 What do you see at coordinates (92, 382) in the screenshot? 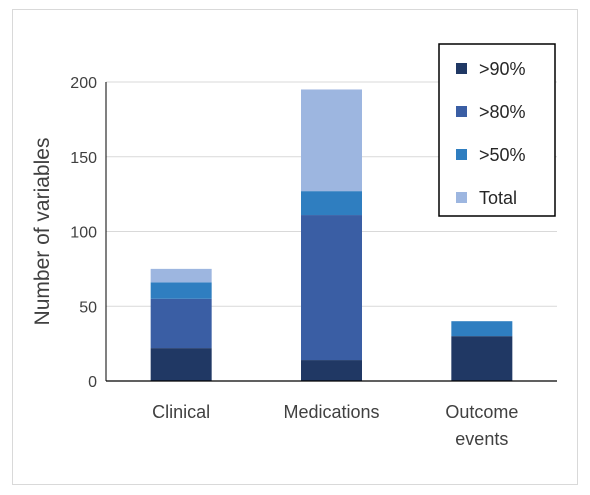
I see `y-tick-label: 0` at bounding box center [92, 382].